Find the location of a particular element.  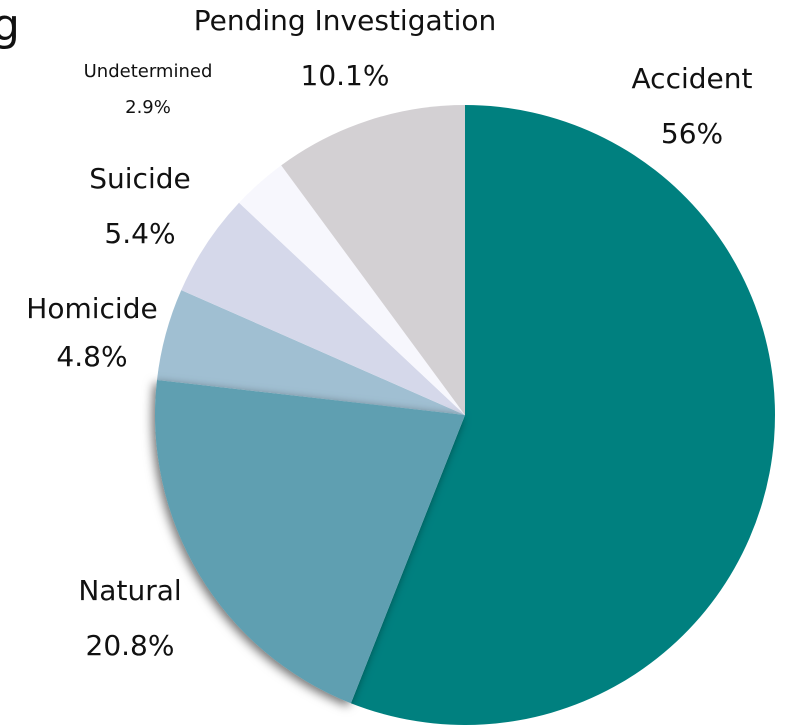

slice-label: Natural is located at coordinates (129, 590).